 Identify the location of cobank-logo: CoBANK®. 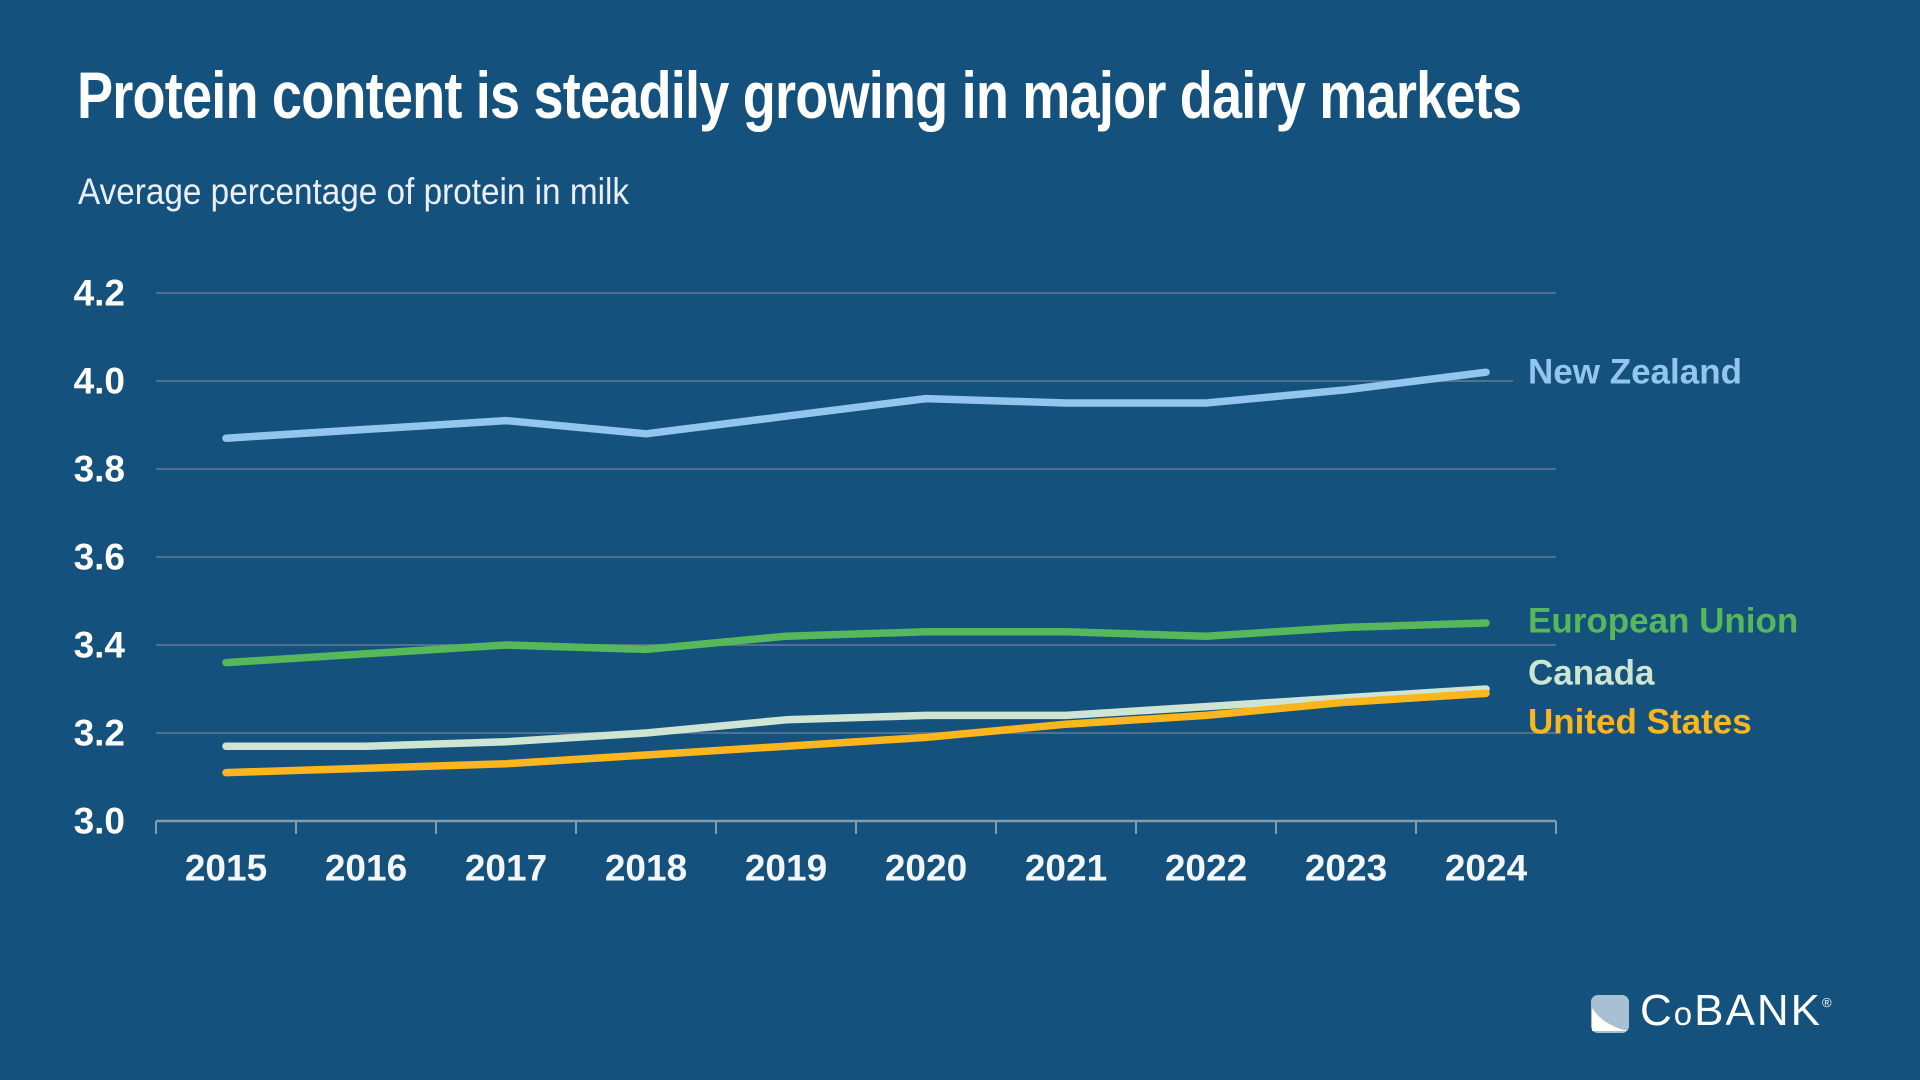
(1711, 1008).